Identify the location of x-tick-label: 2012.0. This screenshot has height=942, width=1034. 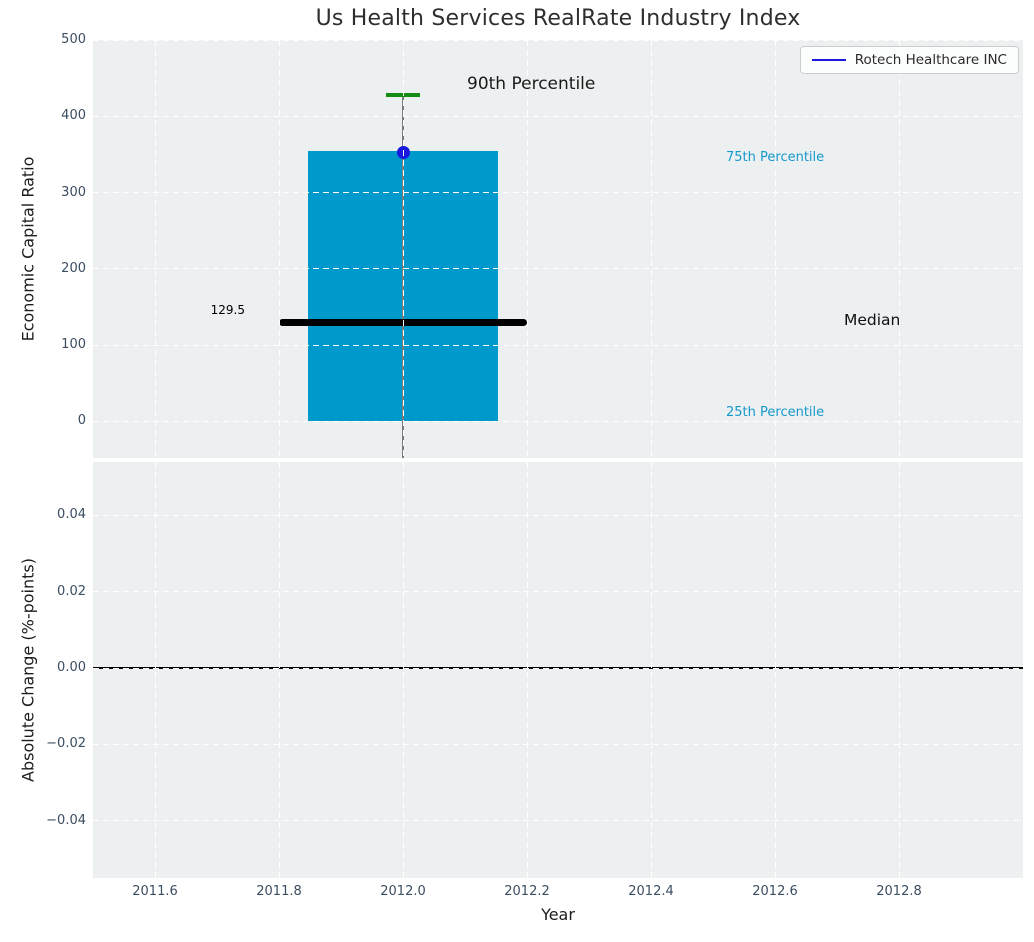
(403, 891).